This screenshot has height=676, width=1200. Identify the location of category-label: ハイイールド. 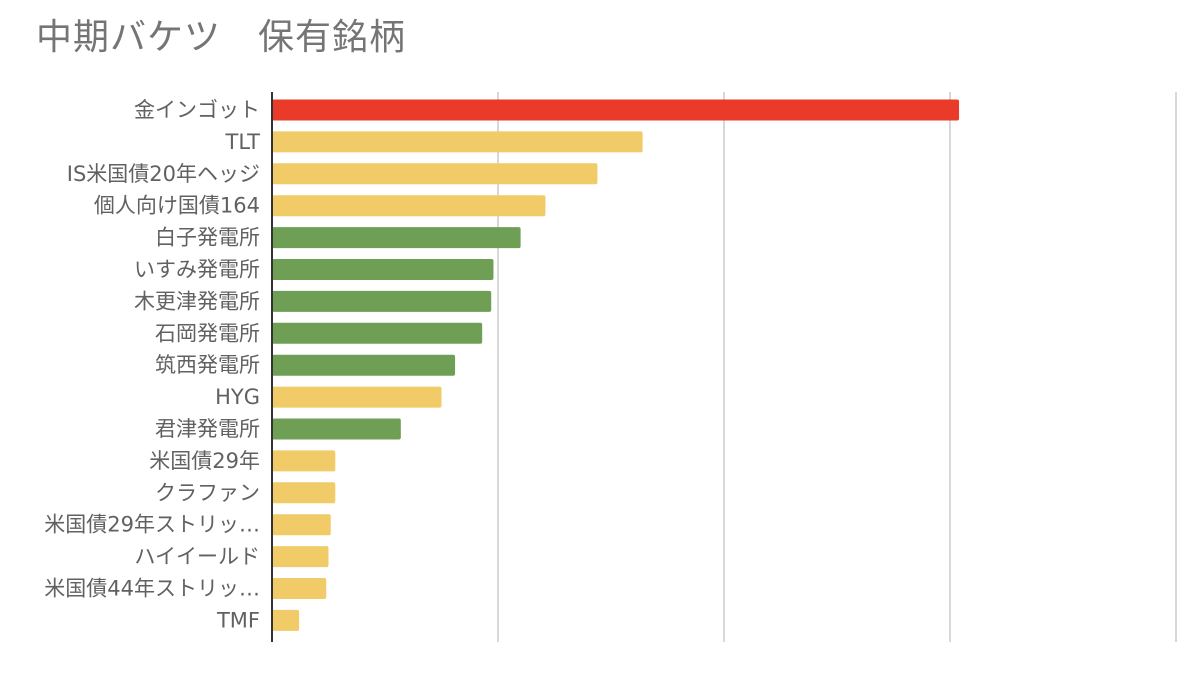
(197, 557).